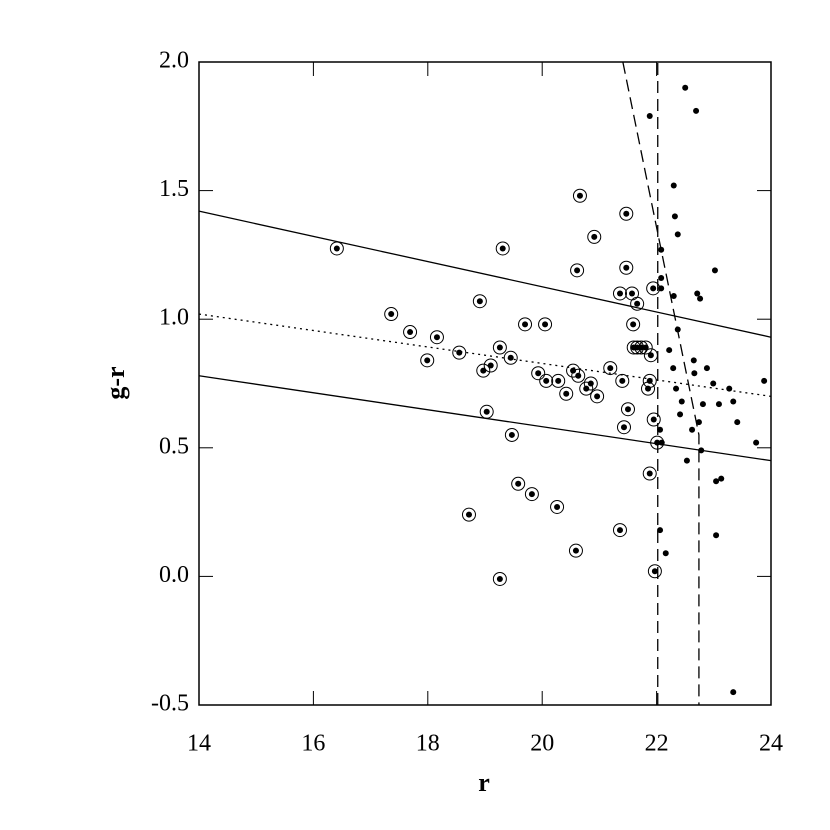  Describe the element at coordinates (542, 744) in the screenshot. I see `x-tick-label: 20` at that location.